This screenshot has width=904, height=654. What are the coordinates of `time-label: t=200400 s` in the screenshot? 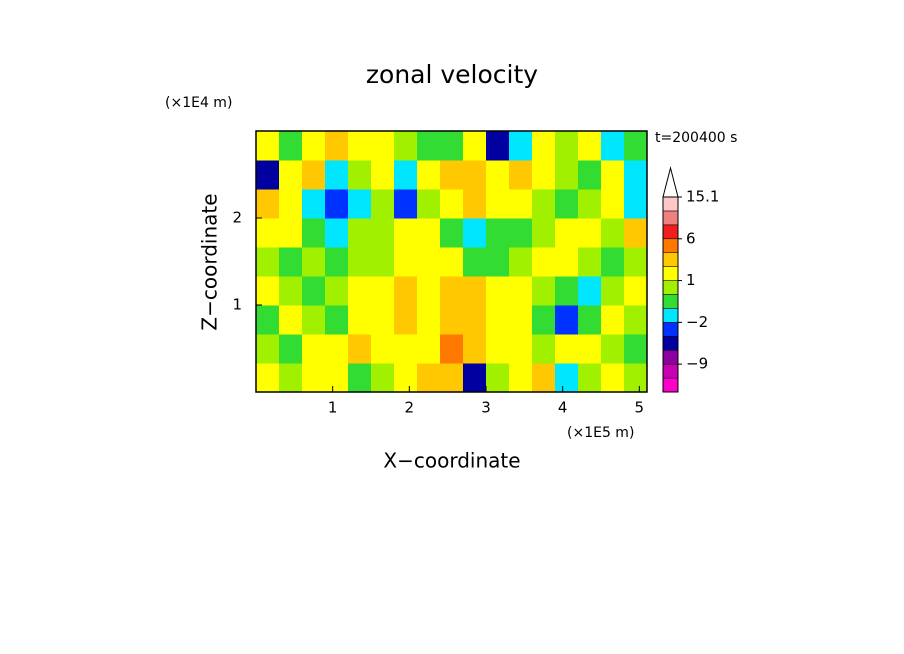 It's located at (696, 138).